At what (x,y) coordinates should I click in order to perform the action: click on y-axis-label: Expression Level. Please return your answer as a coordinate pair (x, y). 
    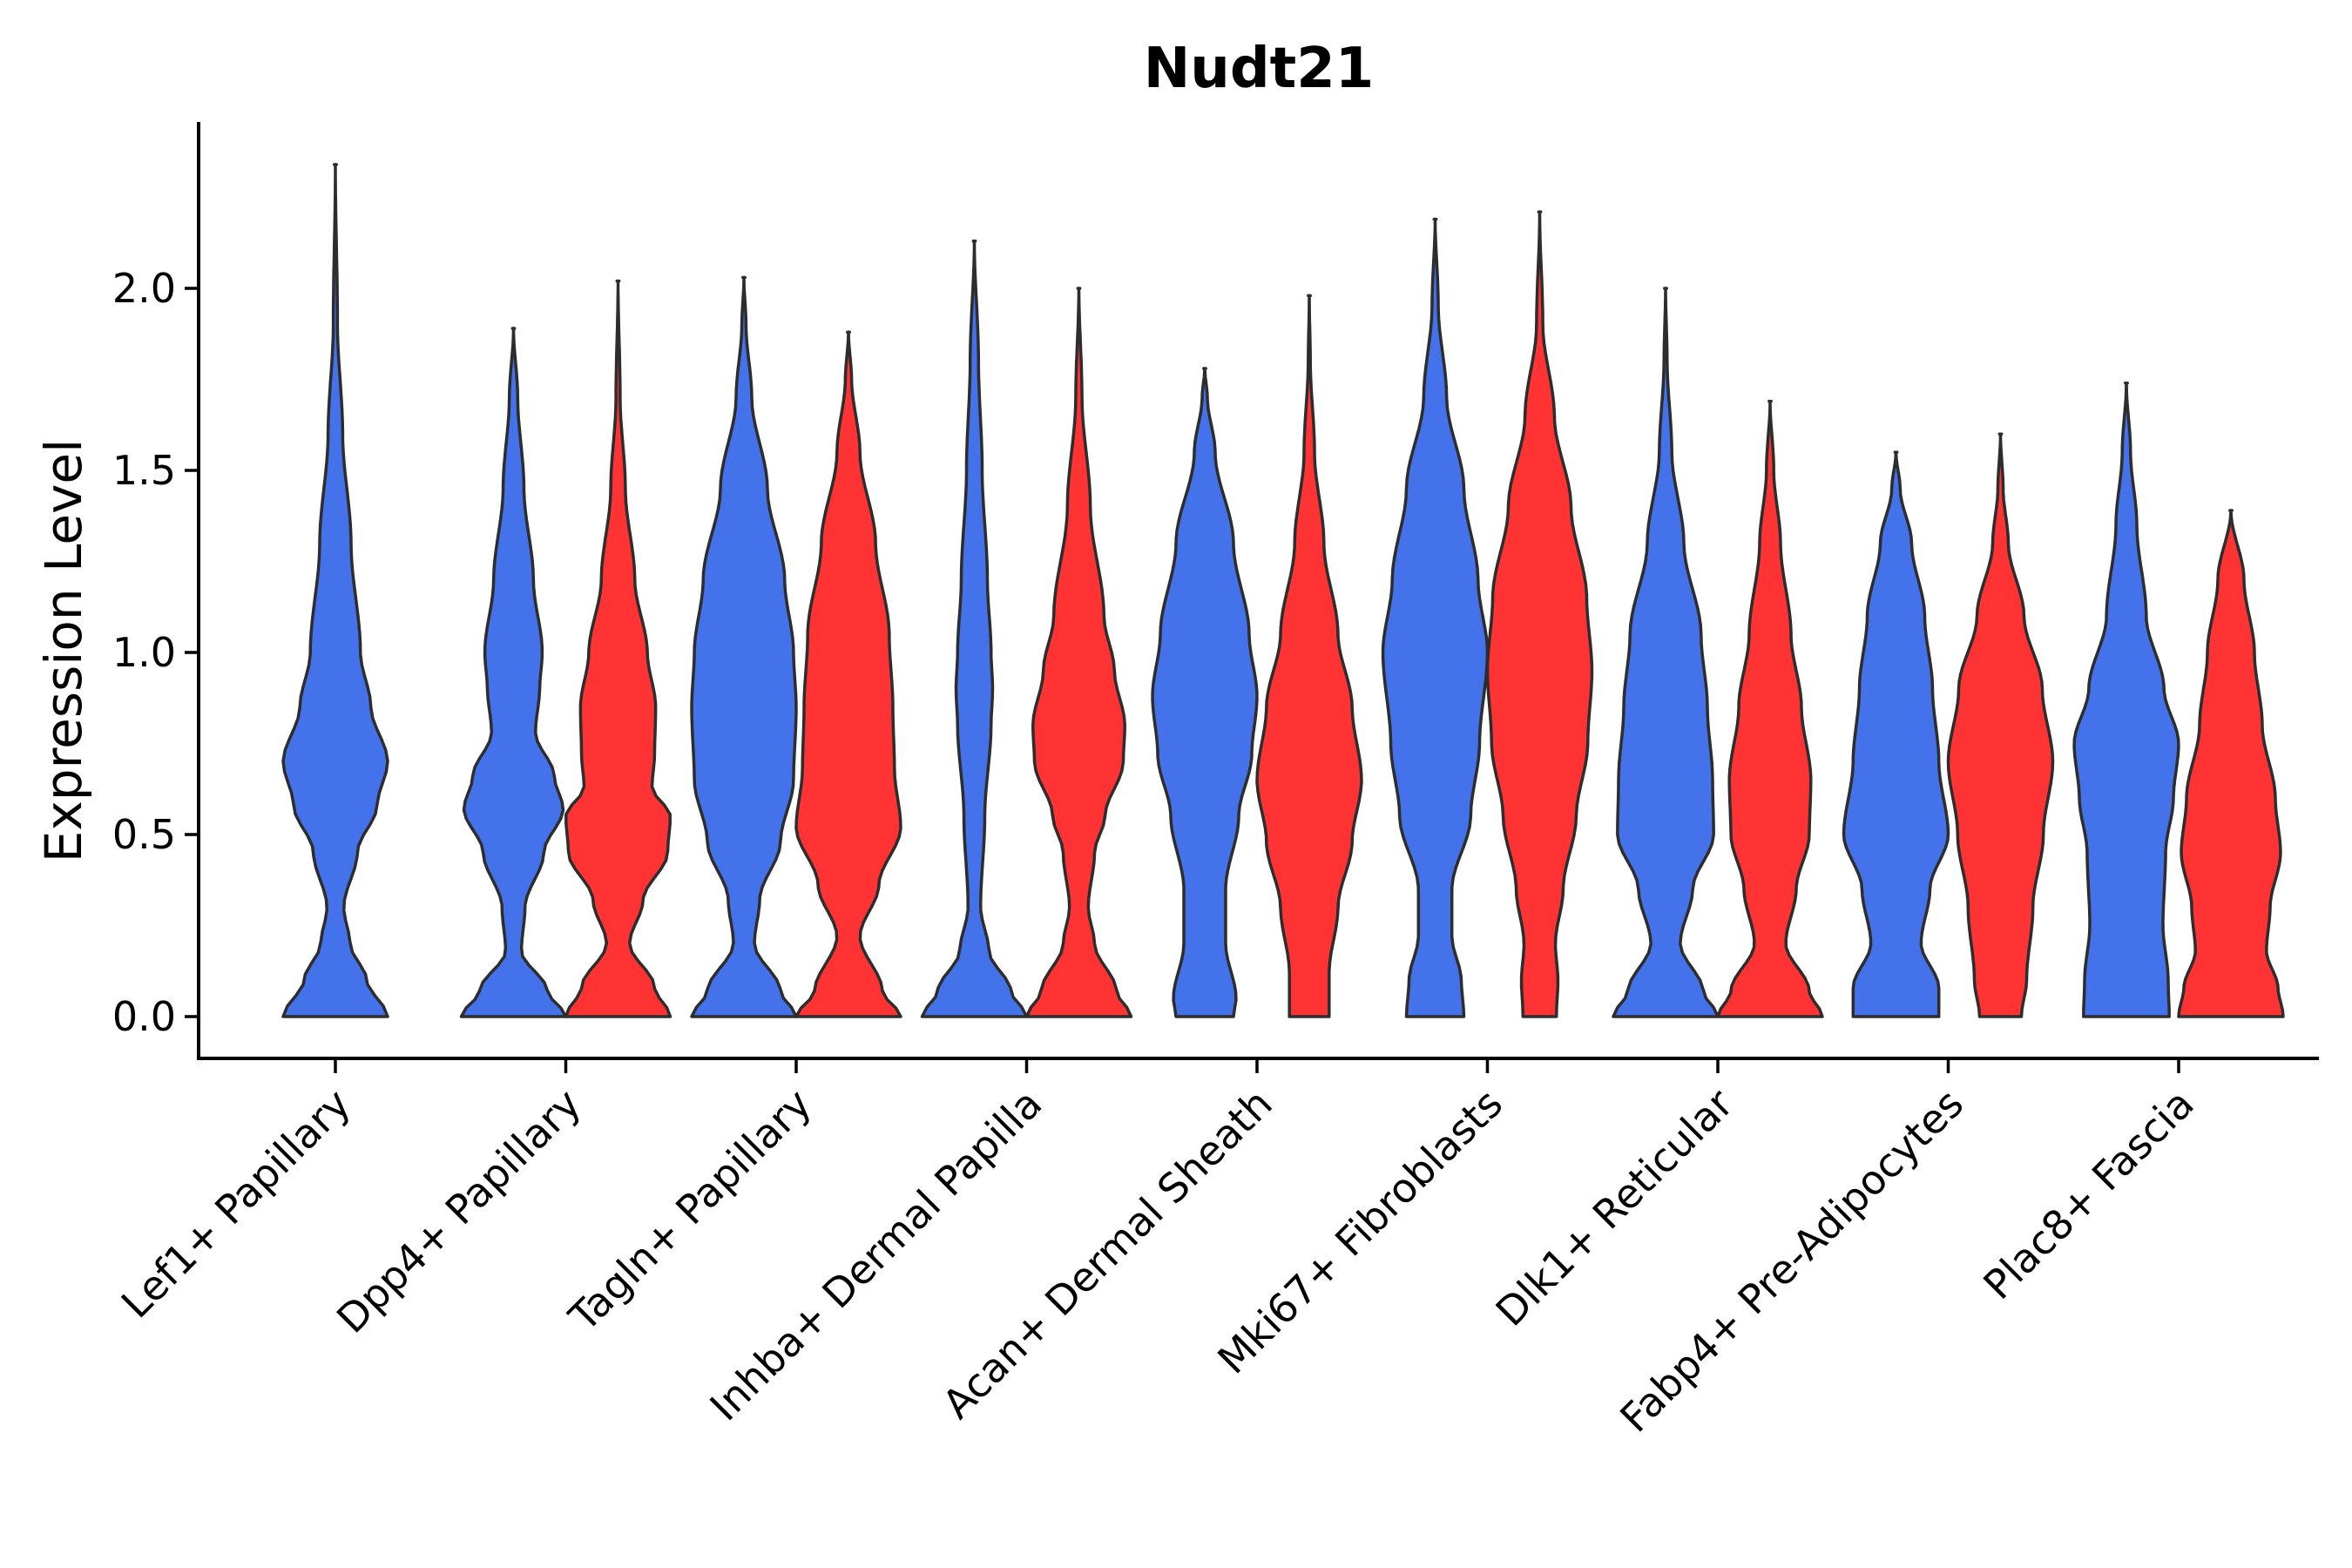
    Looking at the image, I should click on (64, 650).